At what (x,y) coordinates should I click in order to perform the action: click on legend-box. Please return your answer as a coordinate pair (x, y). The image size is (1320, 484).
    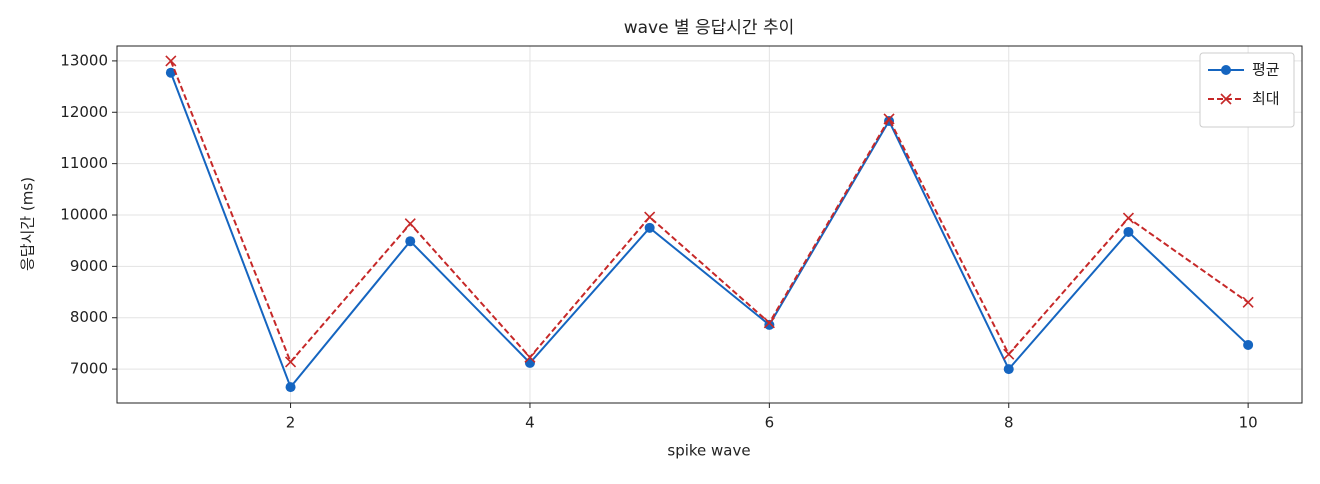
    Looking at the image, I should click on (1247, 90).